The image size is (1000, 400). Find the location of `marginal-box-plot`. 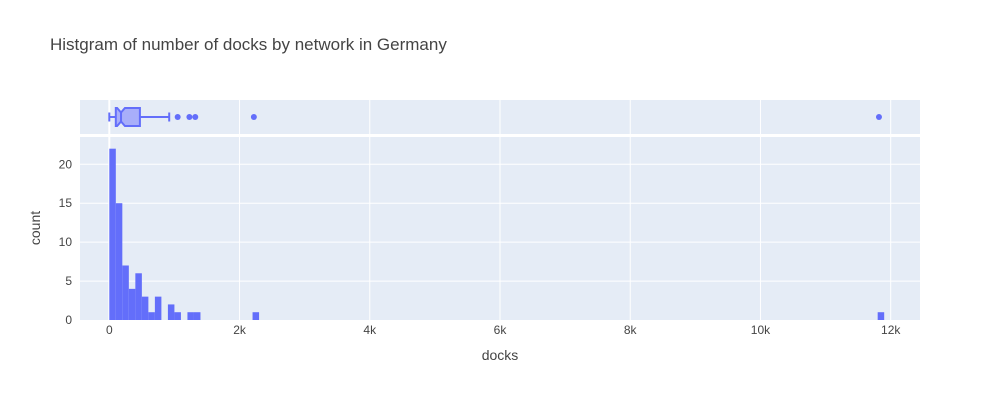

marginal-box-plot is located at coordinates (495, 117).